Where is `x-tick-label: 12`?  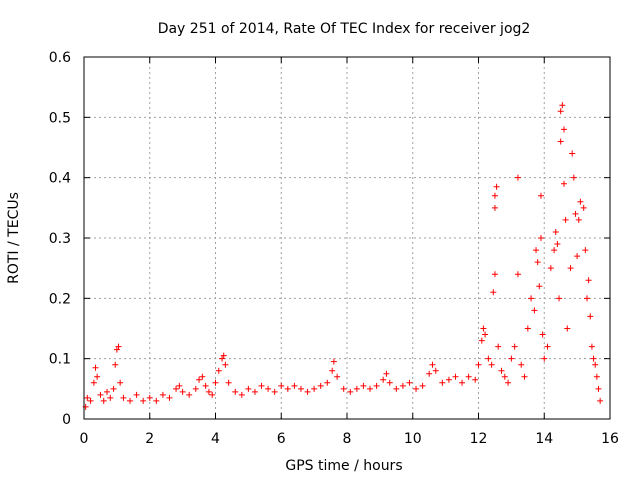 x-tick-label: 12 is located at coordinates (479, 439).